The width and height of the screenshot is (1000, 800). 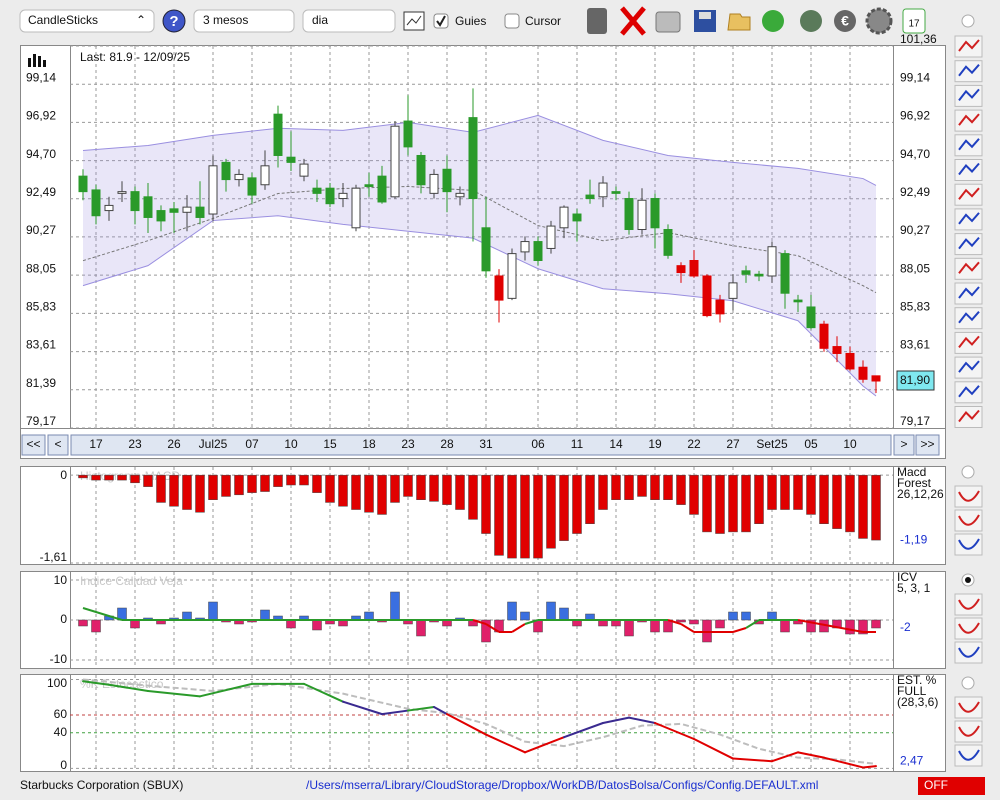 What do you see at coordinates (951, 786) in the screenshot?
I see `status-box` at bounding box center [951, 786].